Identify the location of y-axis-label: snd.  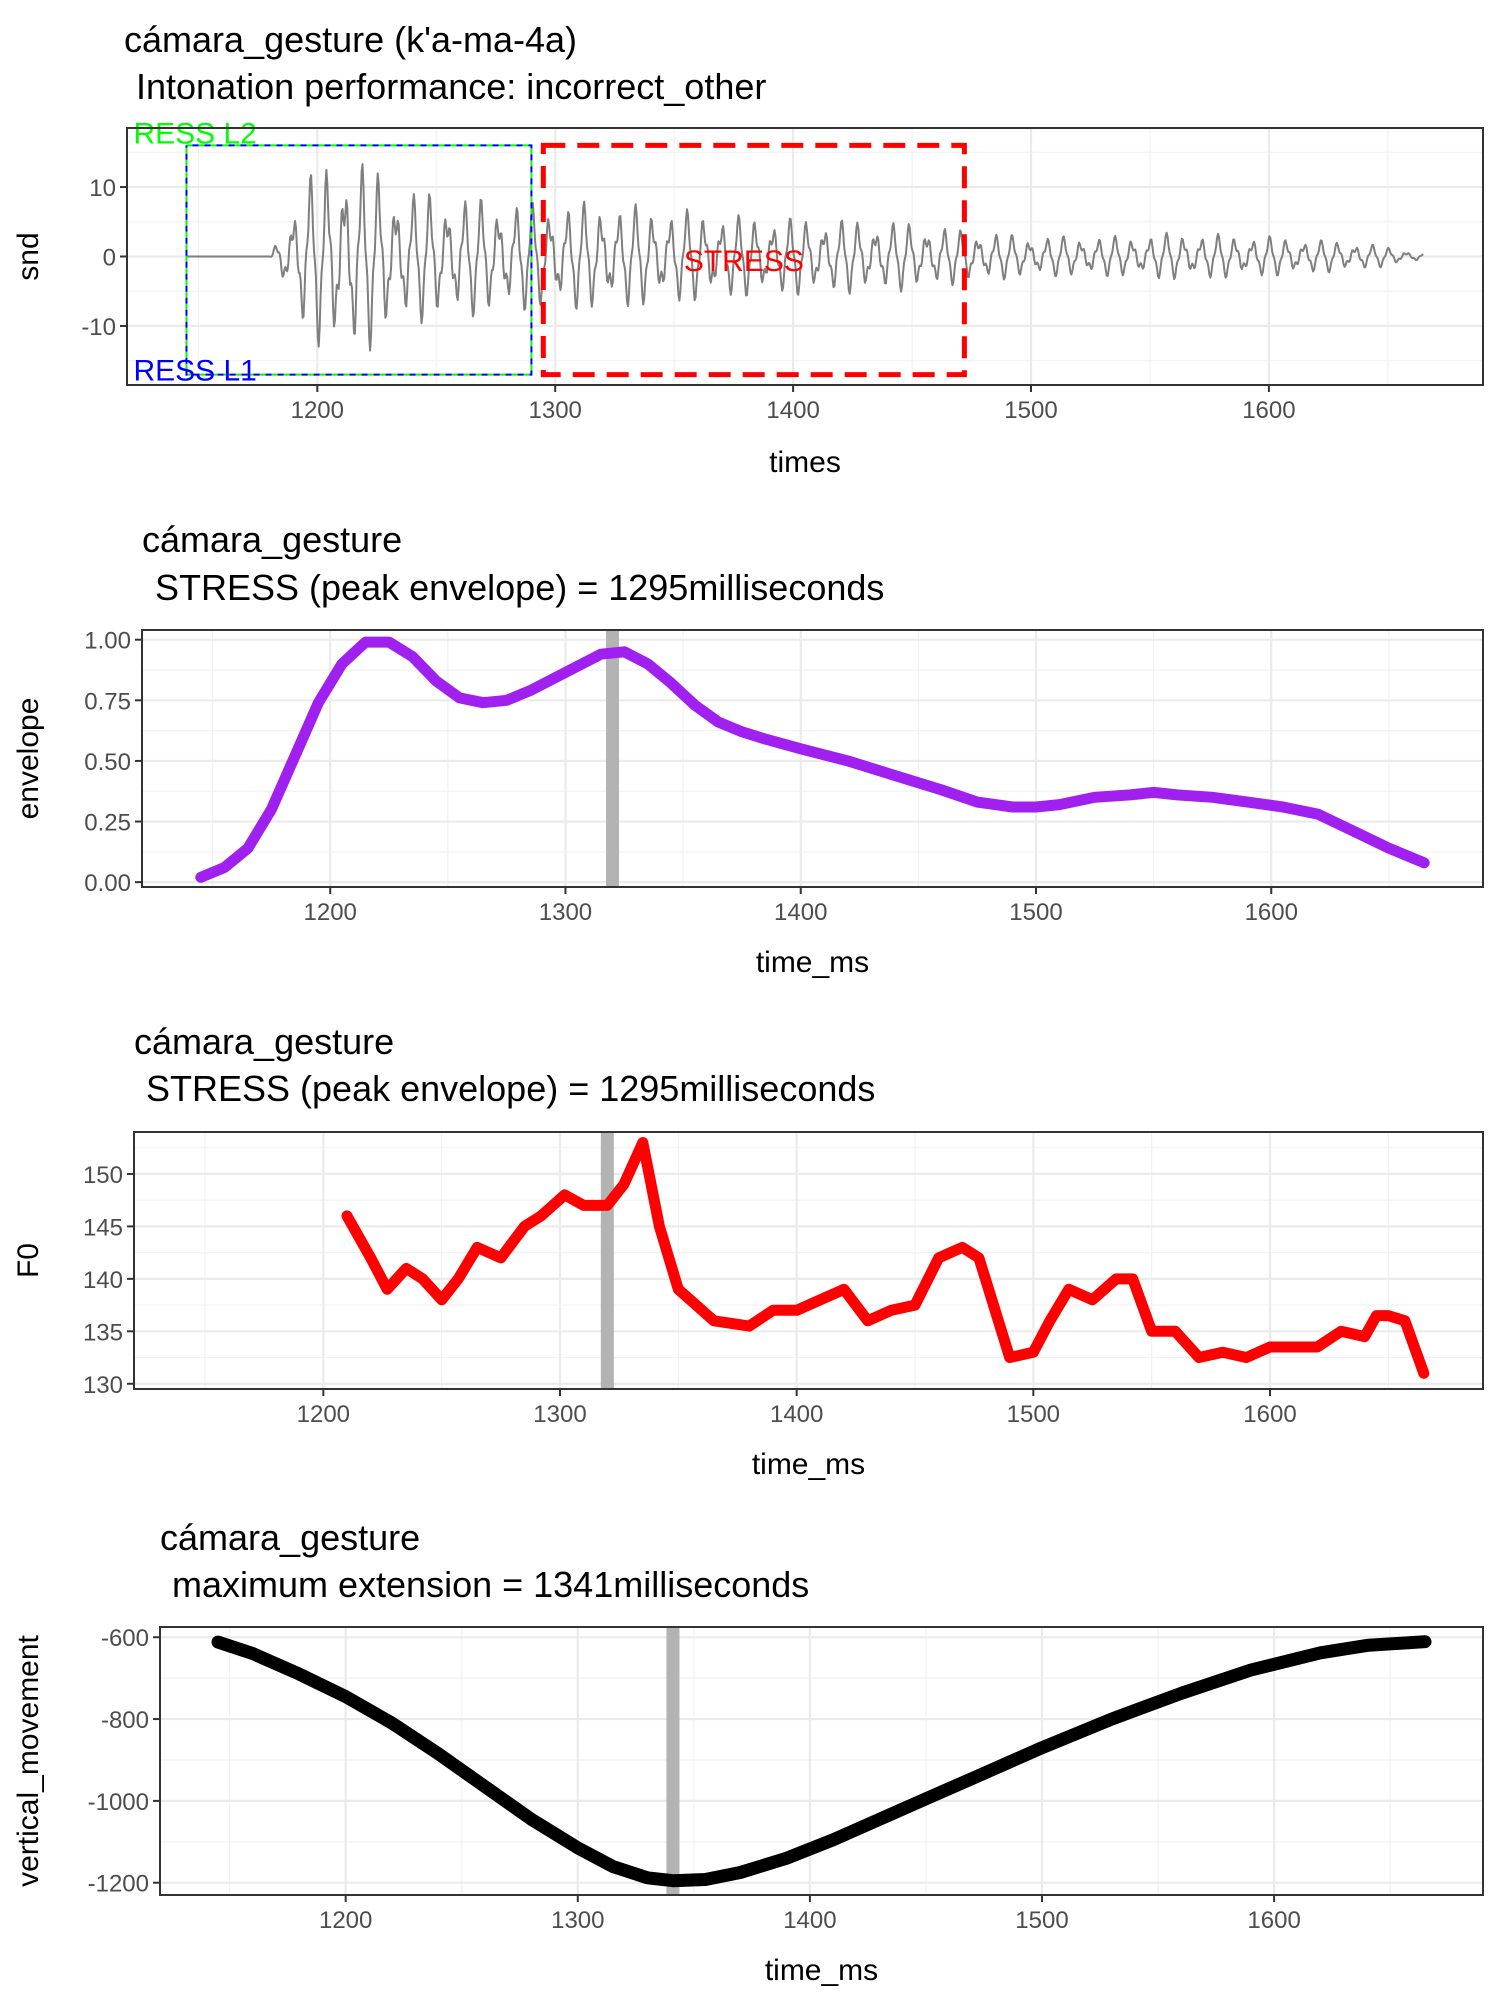
(28, 256).